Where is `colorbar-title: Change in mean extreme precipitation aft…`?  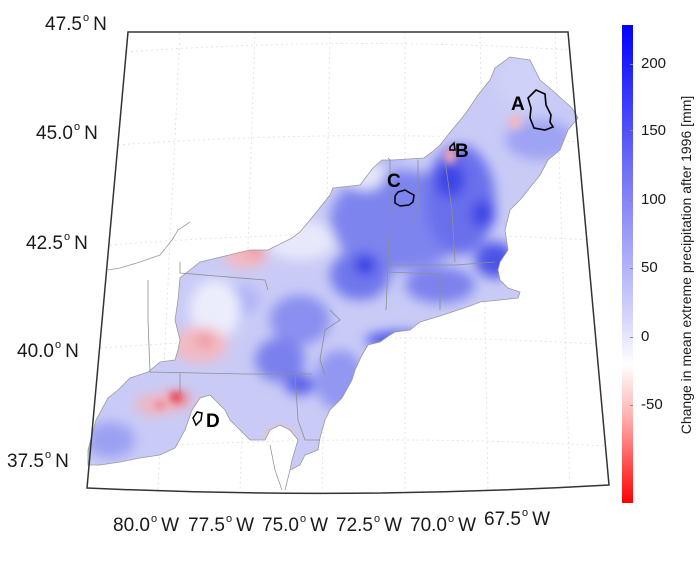 colorbar-title: Change in mean extreme precipitation aft… is located at coordinates (686, 265).